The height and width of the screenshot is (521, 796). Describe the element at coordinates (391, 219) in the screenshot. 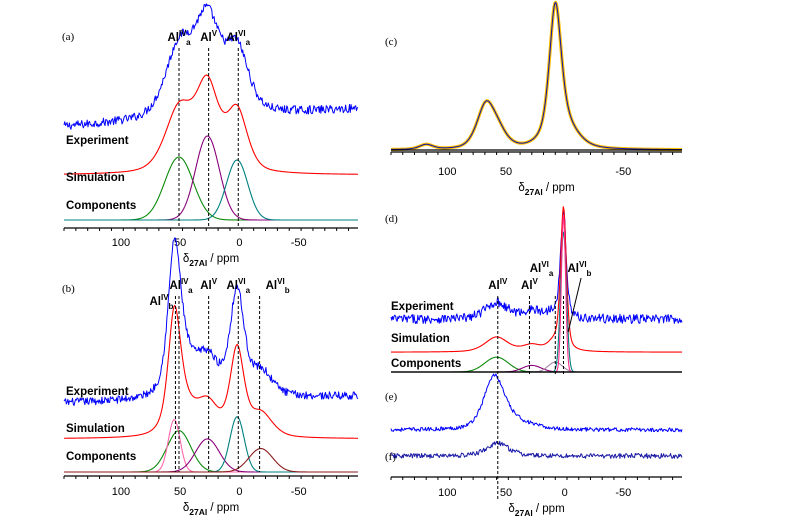

I see `panel-label: (d)` at that location.